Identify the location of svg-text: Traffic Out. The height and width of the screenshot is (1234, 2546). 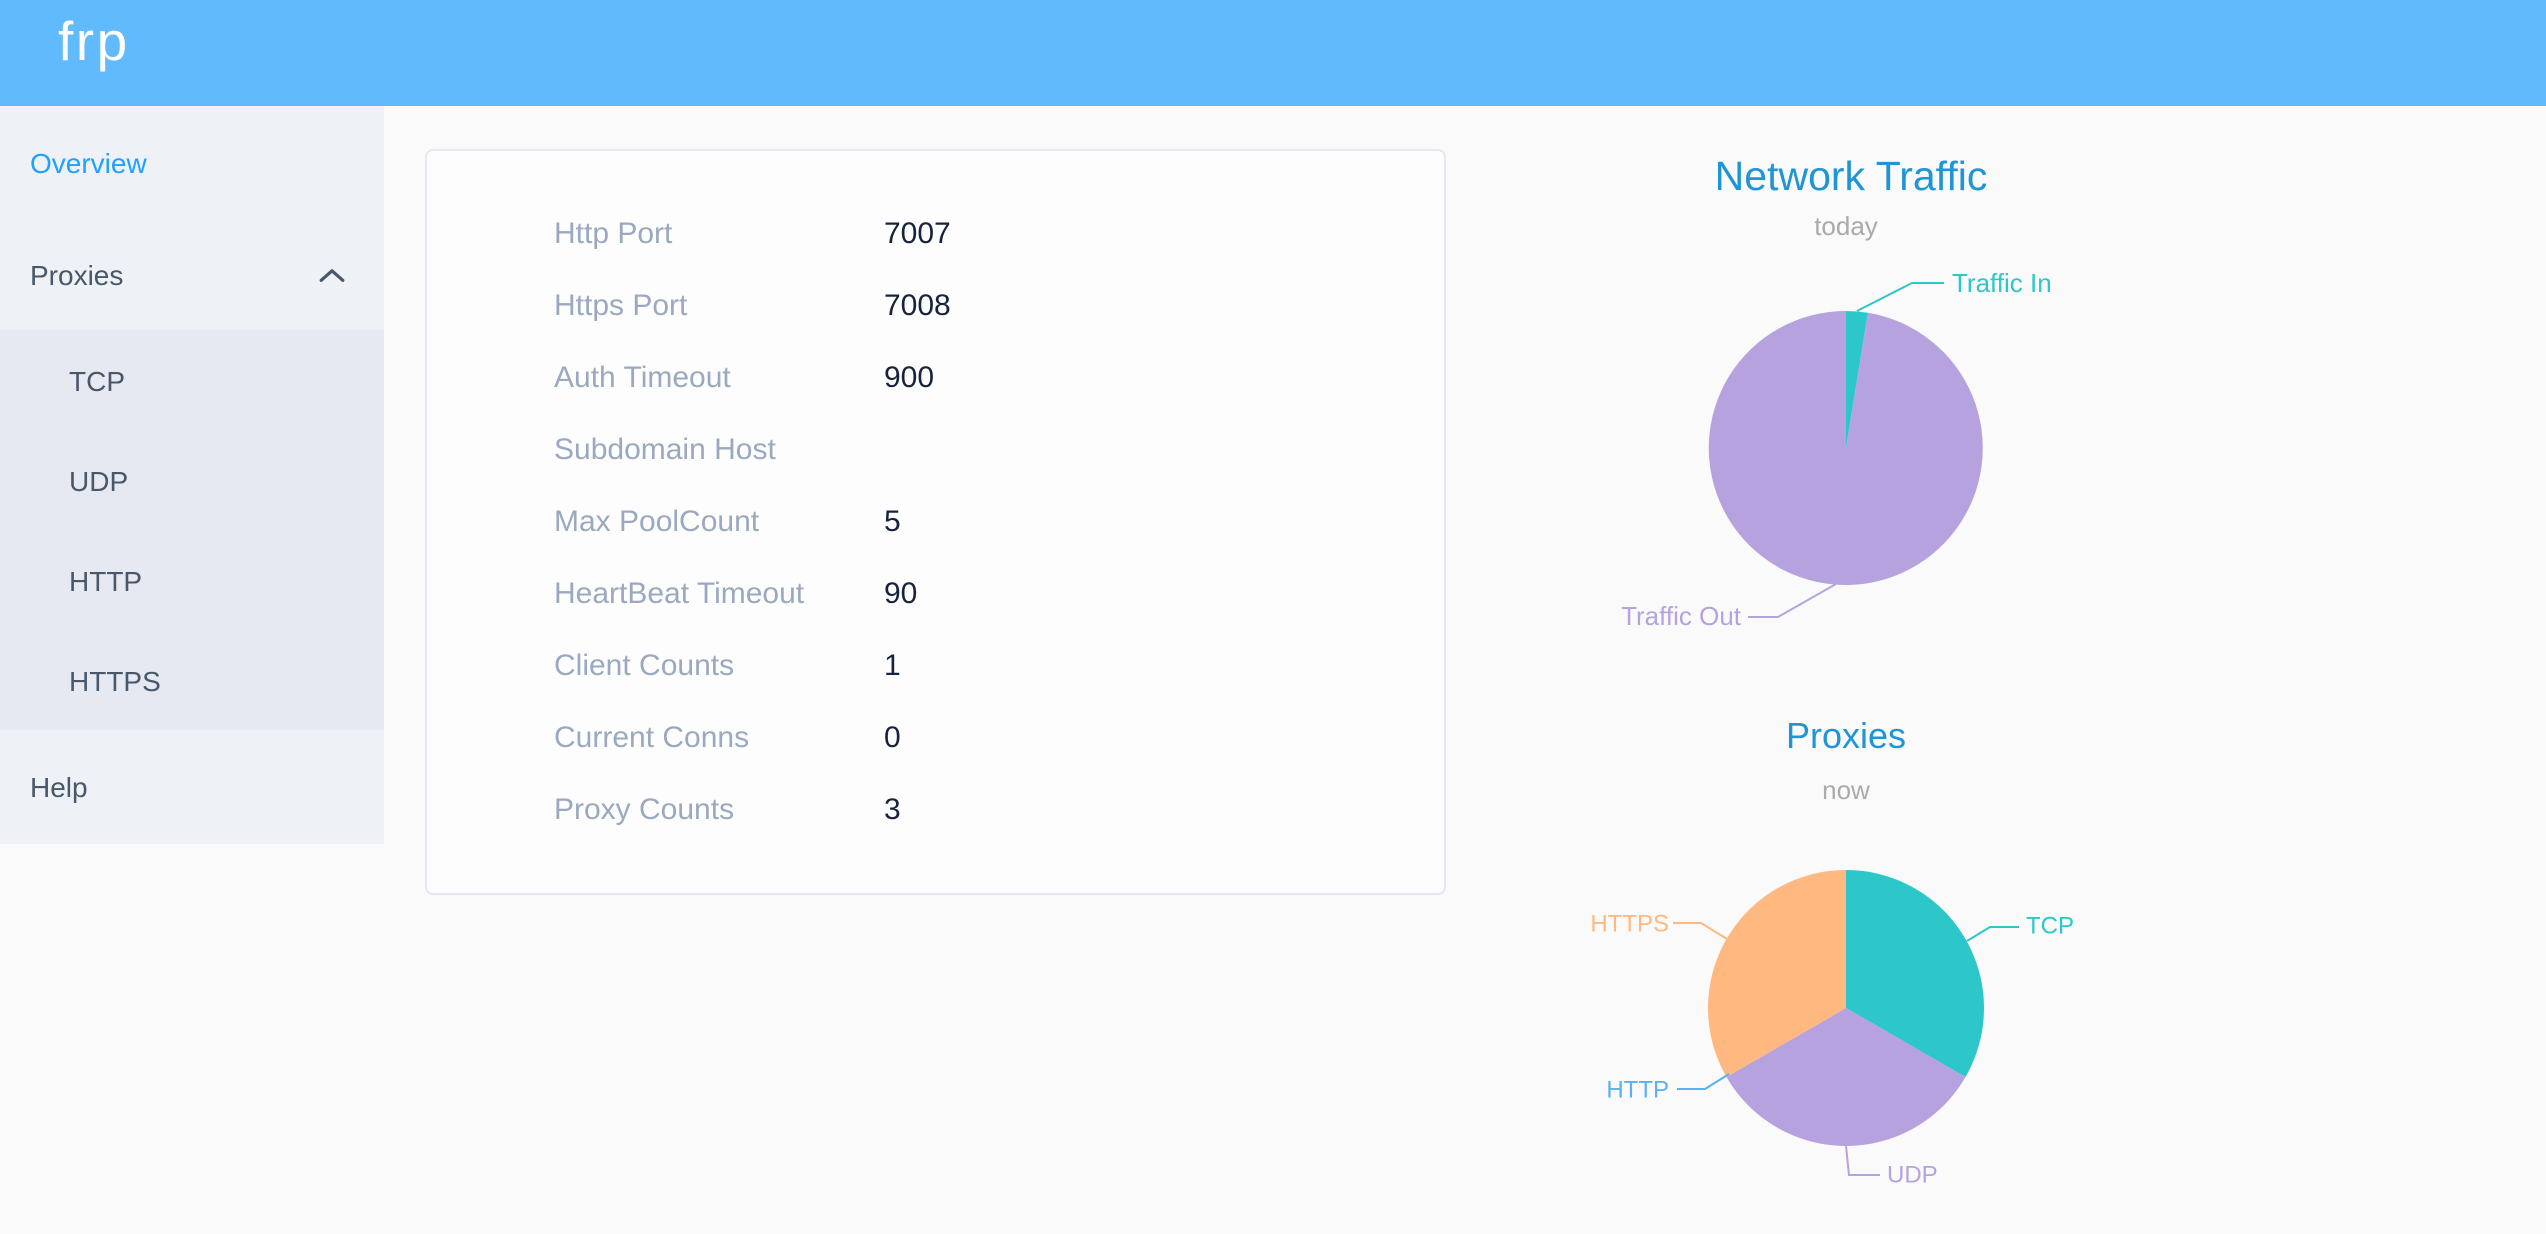
(1681, 616).